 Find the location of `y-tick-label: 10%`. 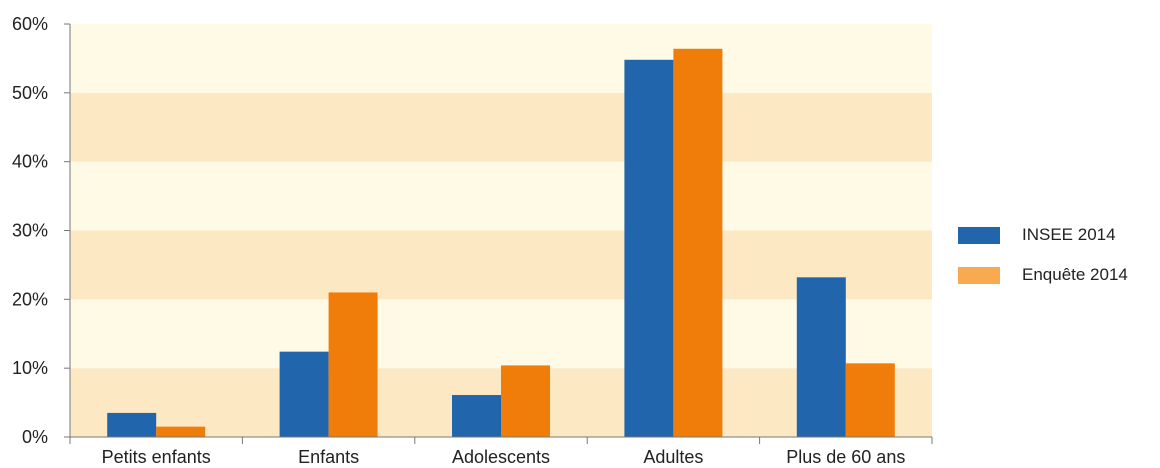

y-tick-label: 10% is located at coordinates (30, 368).